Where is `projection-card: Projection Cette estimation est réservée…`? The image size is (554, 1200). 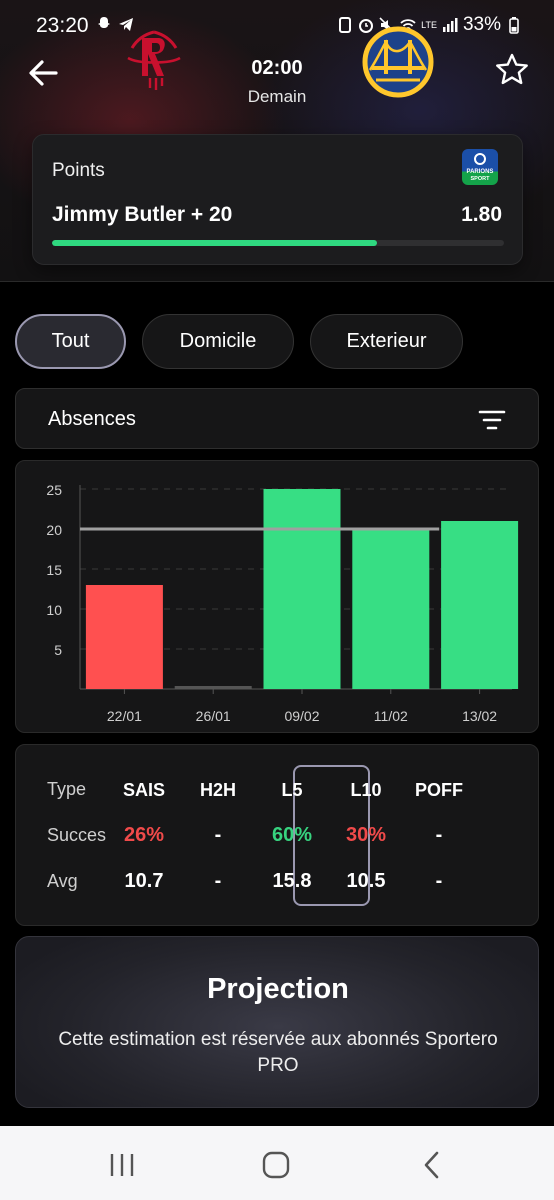 projection-card: Projection Cette estimation est réservée… is located at coordinates (277, 1022).